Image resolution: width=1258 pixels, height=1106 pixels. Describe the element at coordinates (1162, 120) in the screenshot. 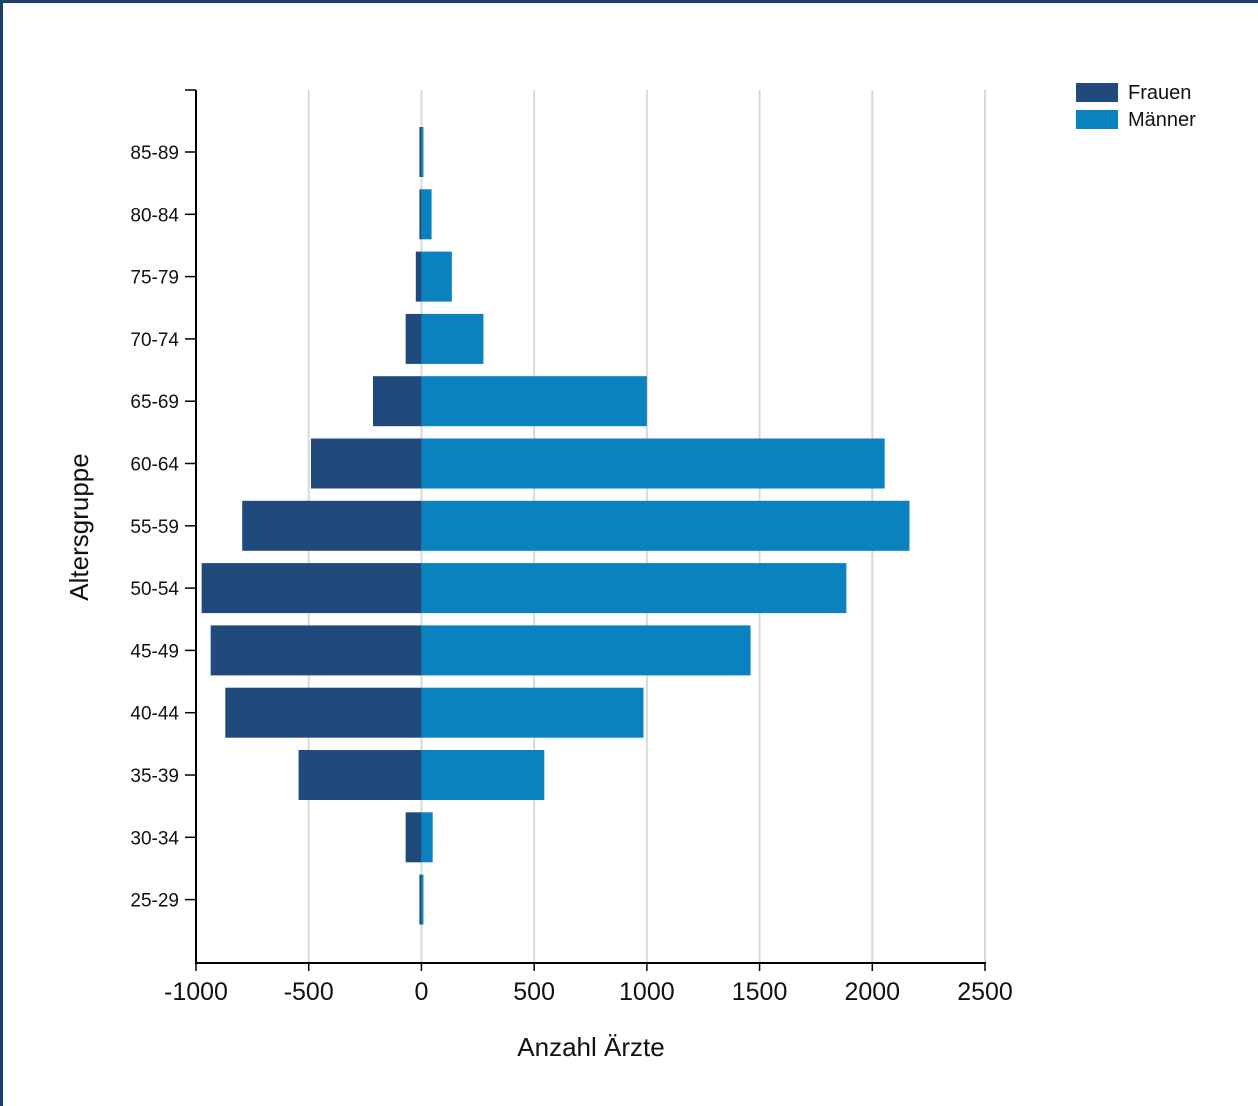

I see `legend-label-männer: Männer` at that location.